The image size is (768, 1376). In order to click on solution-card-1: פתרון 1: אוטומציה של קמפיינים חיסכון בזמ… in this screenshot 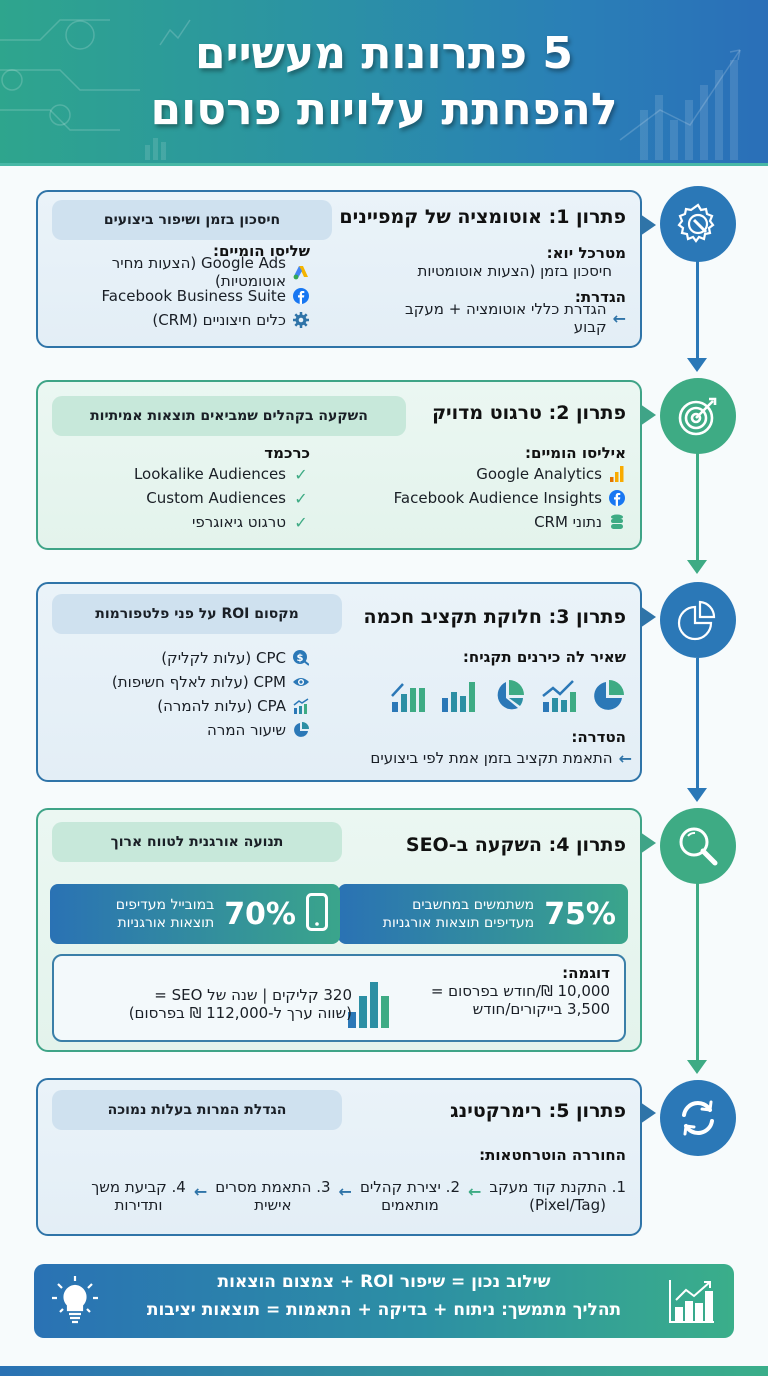, I will do `click(346, 269)`.